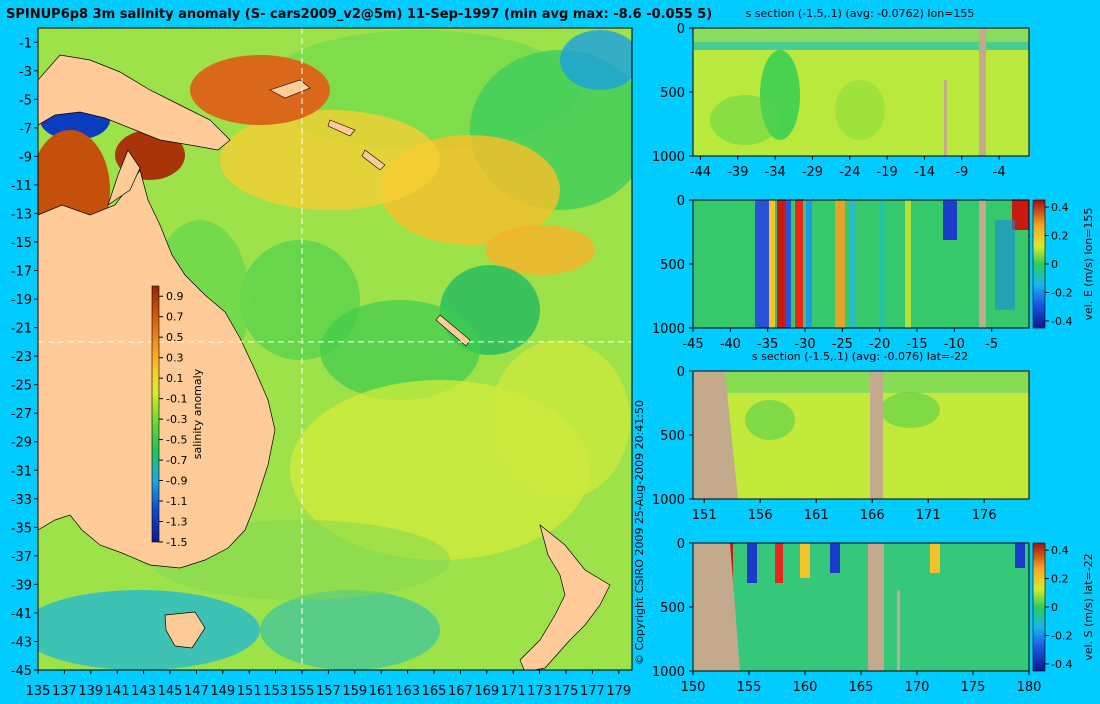 The image size is (1100, 704). I want to click on map-x-tick-label: 157, so click(328, 691).